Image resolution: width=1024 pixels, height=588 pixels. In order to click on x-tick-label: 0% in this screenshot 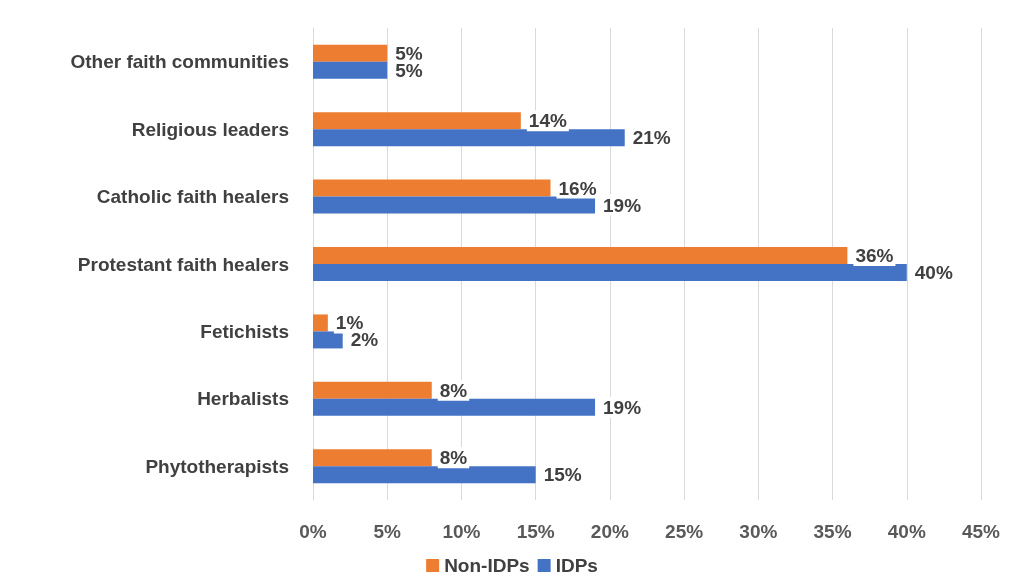, I will do `click(313, 531)`.